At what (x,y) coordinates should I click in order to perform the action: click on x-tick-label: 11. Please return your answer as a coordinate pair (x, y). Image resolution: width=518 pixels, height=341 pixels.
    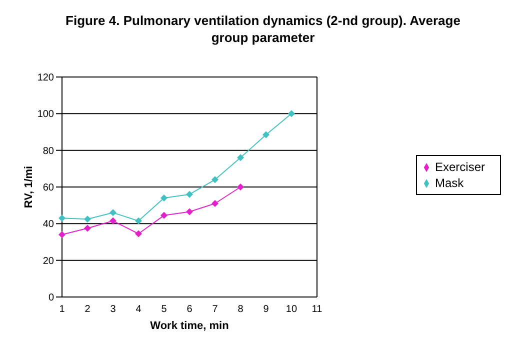
    Looking at the image, I should click on (317, 310).